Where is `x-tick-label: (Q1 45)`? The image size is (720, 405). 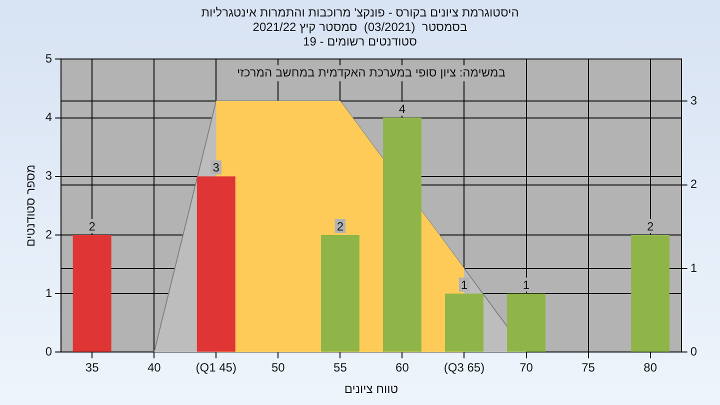
x-tick-label: (Q1 45) is located at coordinates (216, 367).